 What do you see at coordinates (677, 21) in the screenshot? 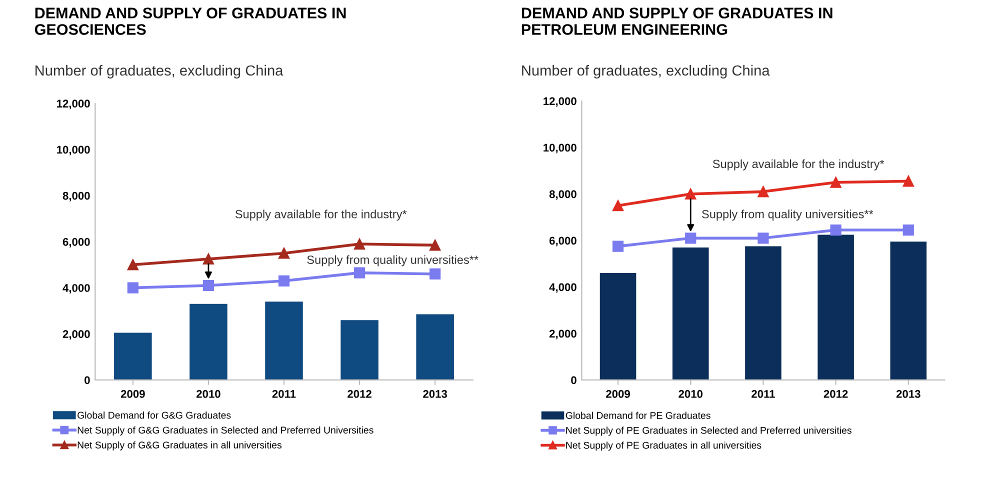
I see `chart-title: DEMAND AND SUPPLY OF GRADUATES IN PETROLEUM ENGINEERING` at bounding box center [677, 21].